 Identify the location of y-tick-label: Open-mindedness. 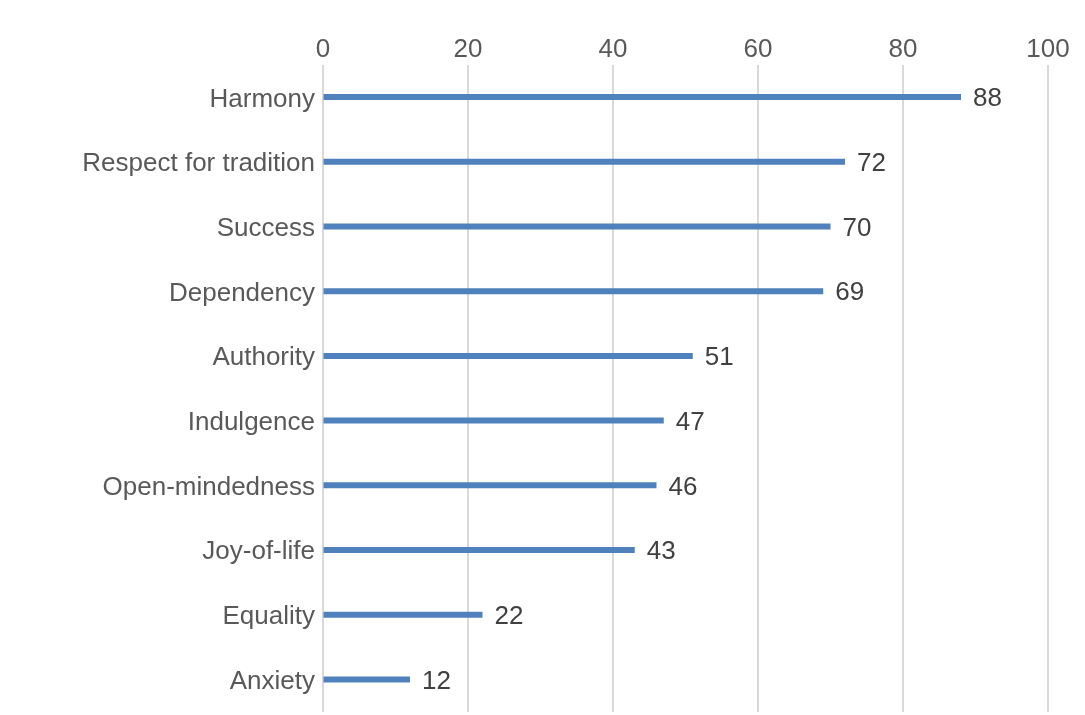
(208, 485).